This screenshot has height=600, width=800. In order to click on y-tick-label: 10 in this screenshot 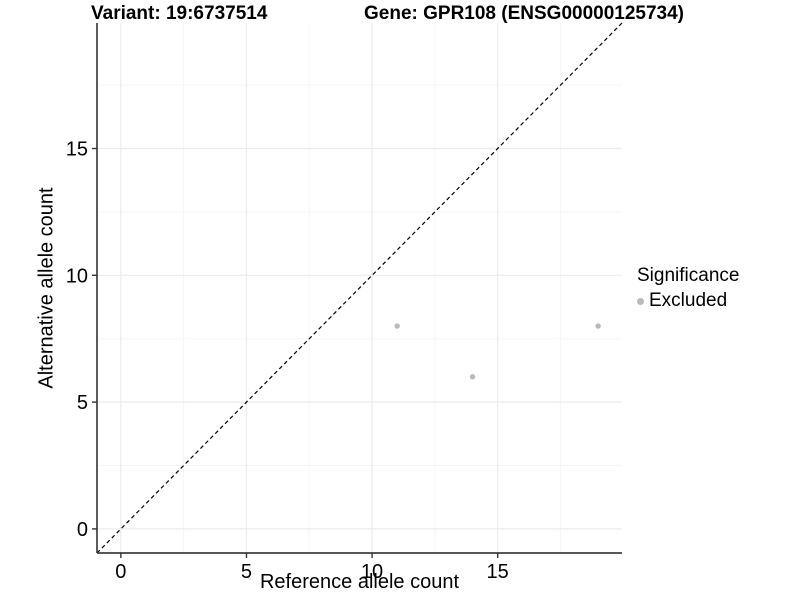, I will do `click(77, 276)`.